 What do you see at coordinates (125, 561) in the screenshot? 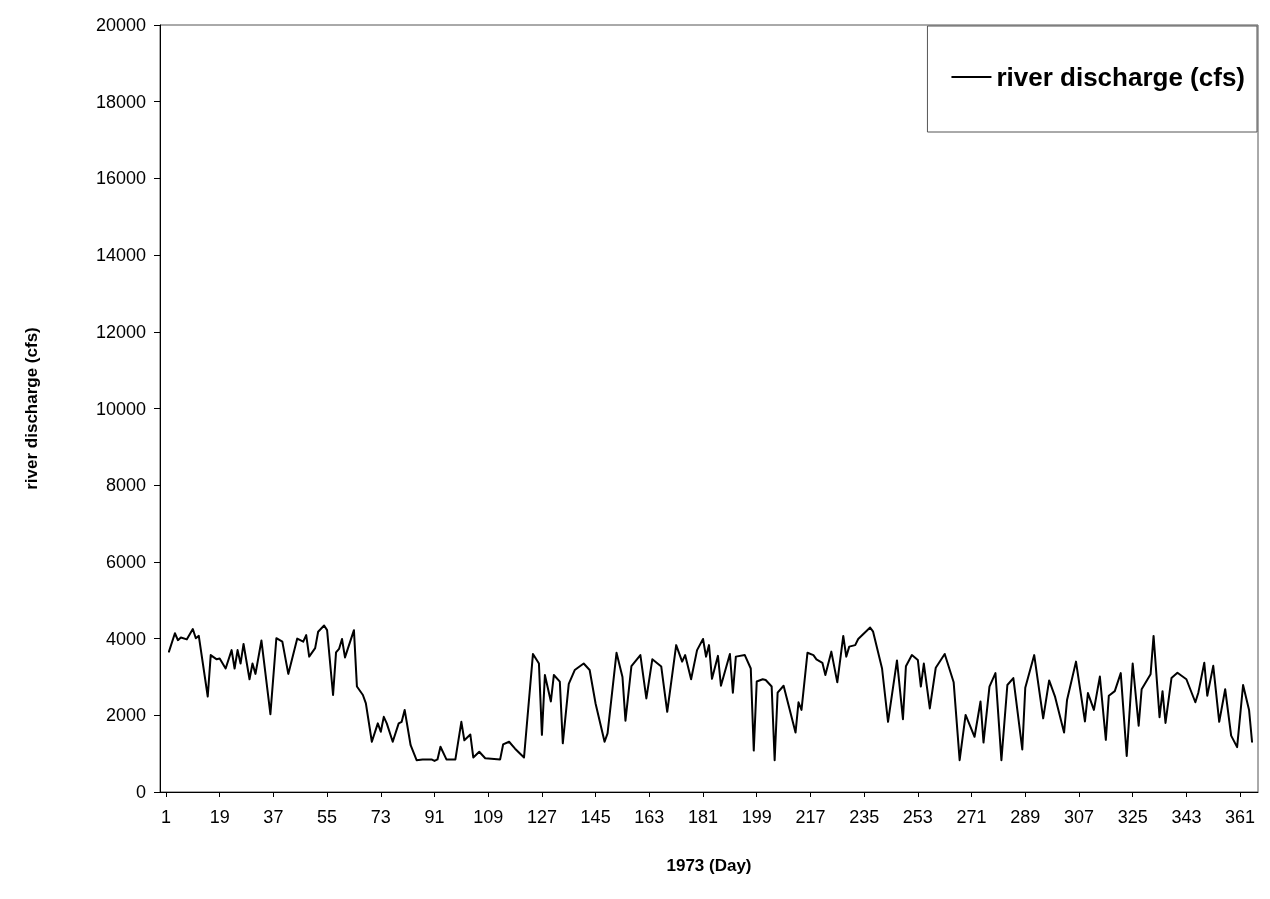
I see `y-tick-label: 6000` at bounding box center [125, 561].